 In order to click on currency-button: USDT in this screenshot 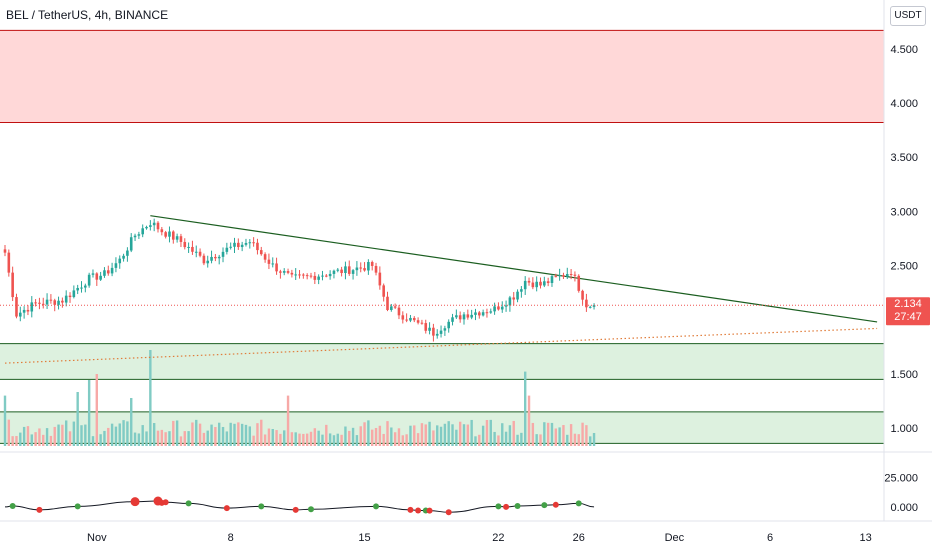, I will do `click(908, 16)`.